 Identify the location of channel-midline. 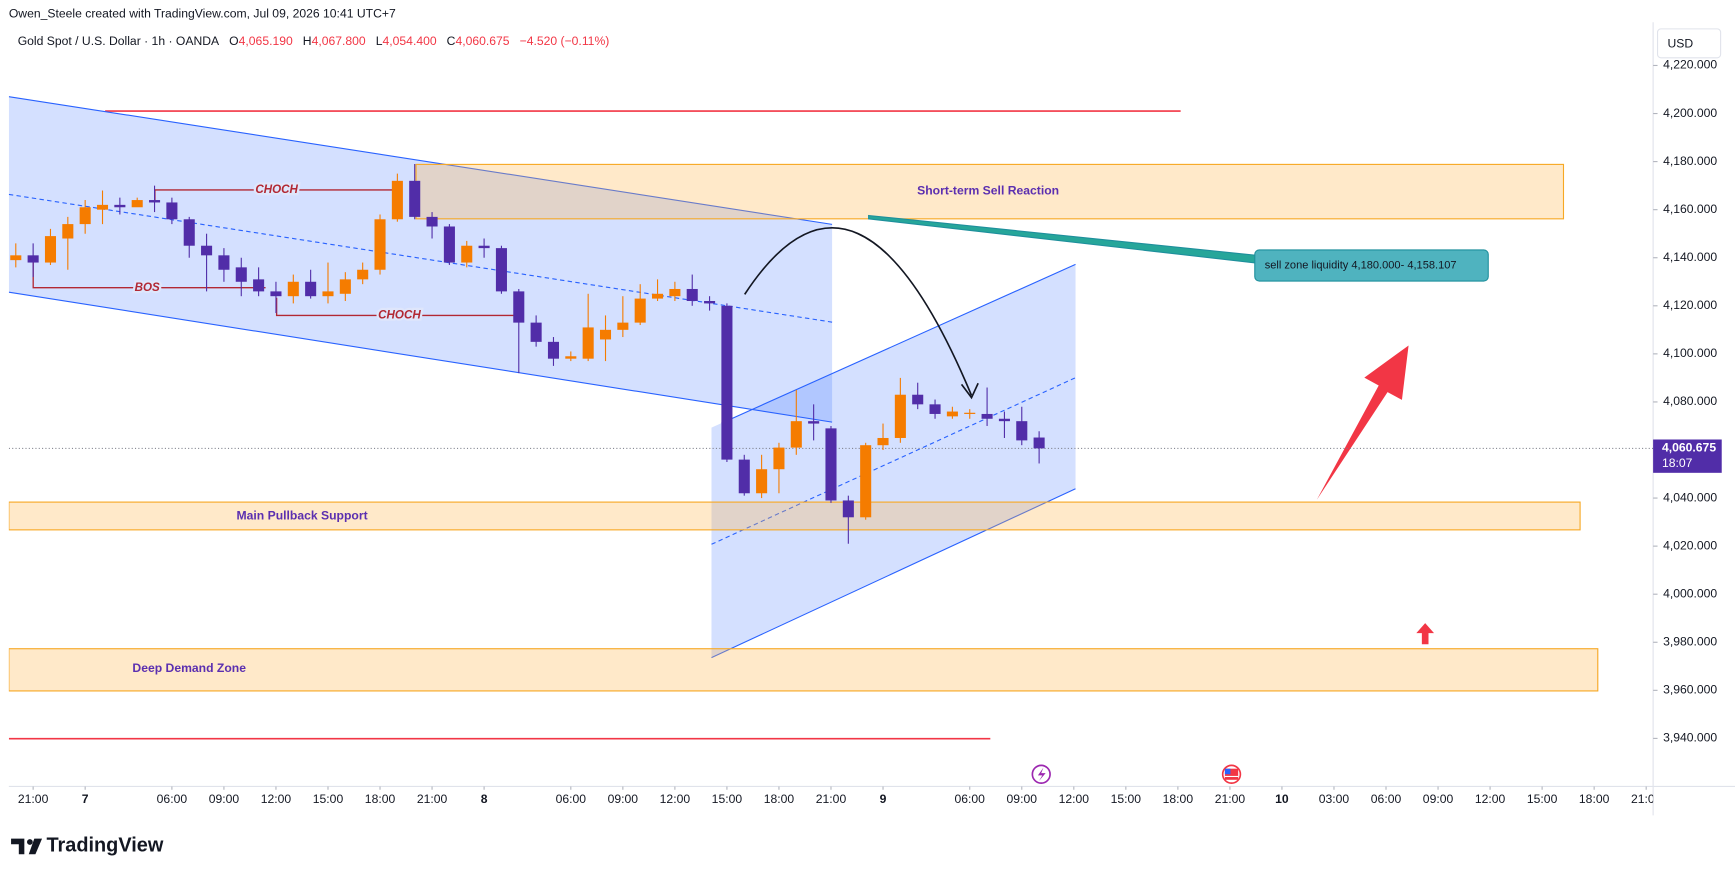
(893, 461).